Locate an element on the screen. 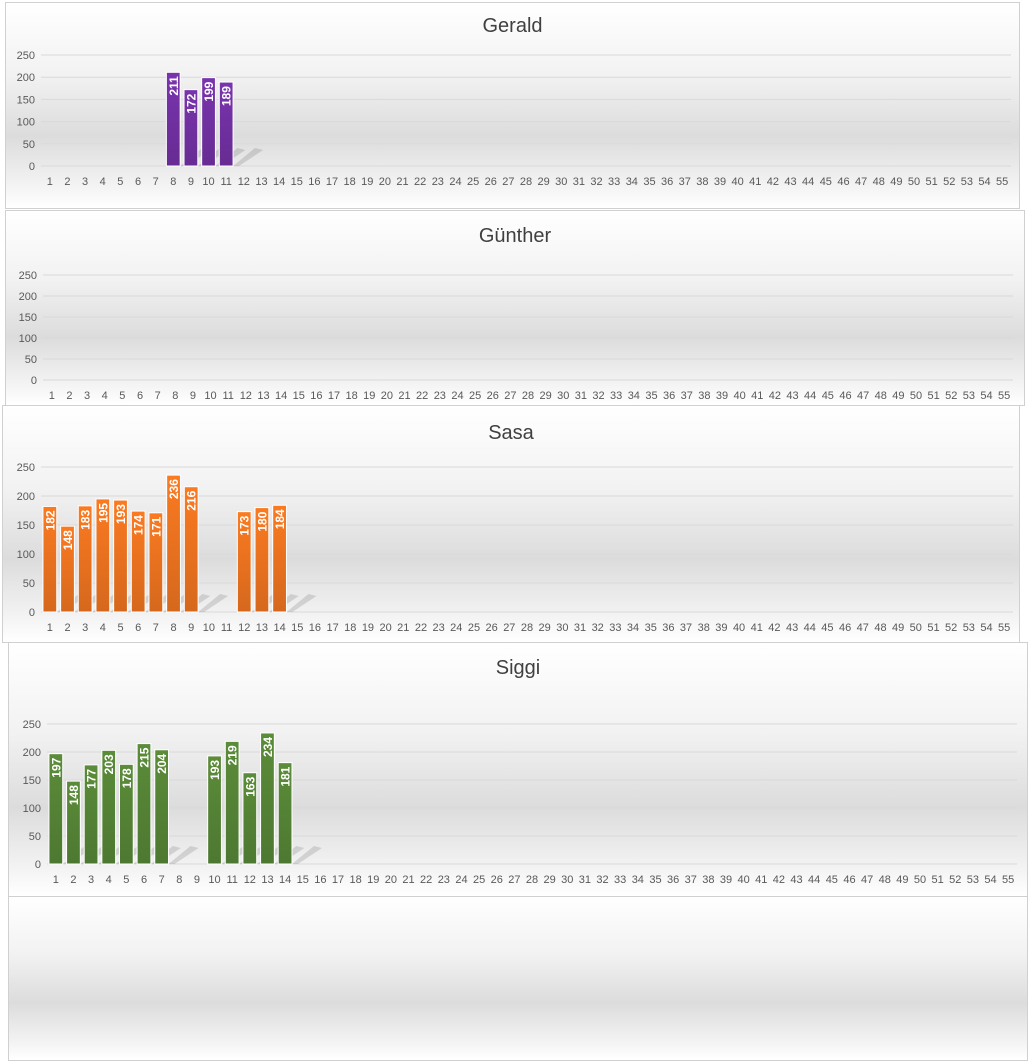 The height and width of the screenshot is (1062, 1029). x-tick-label: 36 is located at coordinates (667, 182).